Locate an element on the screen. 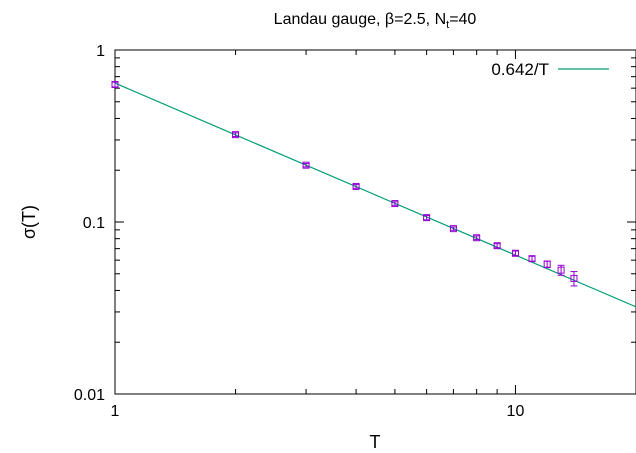 Image resolution: width=636 pixels, height=453 pixels. y-tick-label: 0.01 is located at coordinates (89, 395).